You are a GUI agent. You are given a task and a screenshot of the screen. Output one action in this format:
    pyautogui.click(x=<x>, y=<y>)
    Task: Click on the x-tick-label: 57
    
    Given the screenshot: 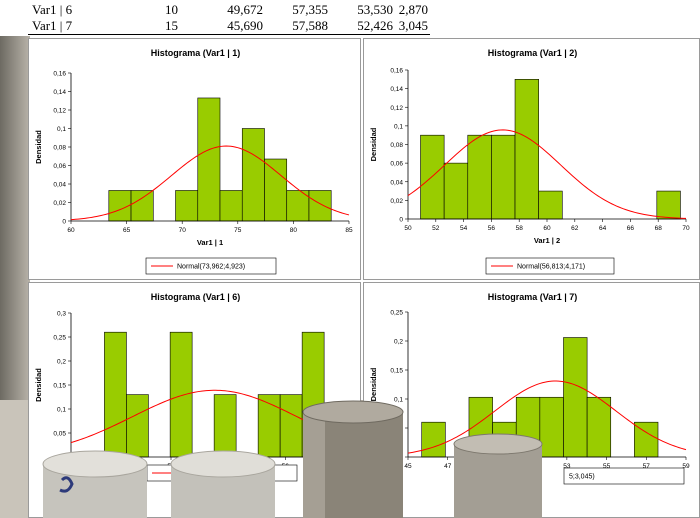 What is the action you would take?
    pyautogui.click(x=647, y=466)
    